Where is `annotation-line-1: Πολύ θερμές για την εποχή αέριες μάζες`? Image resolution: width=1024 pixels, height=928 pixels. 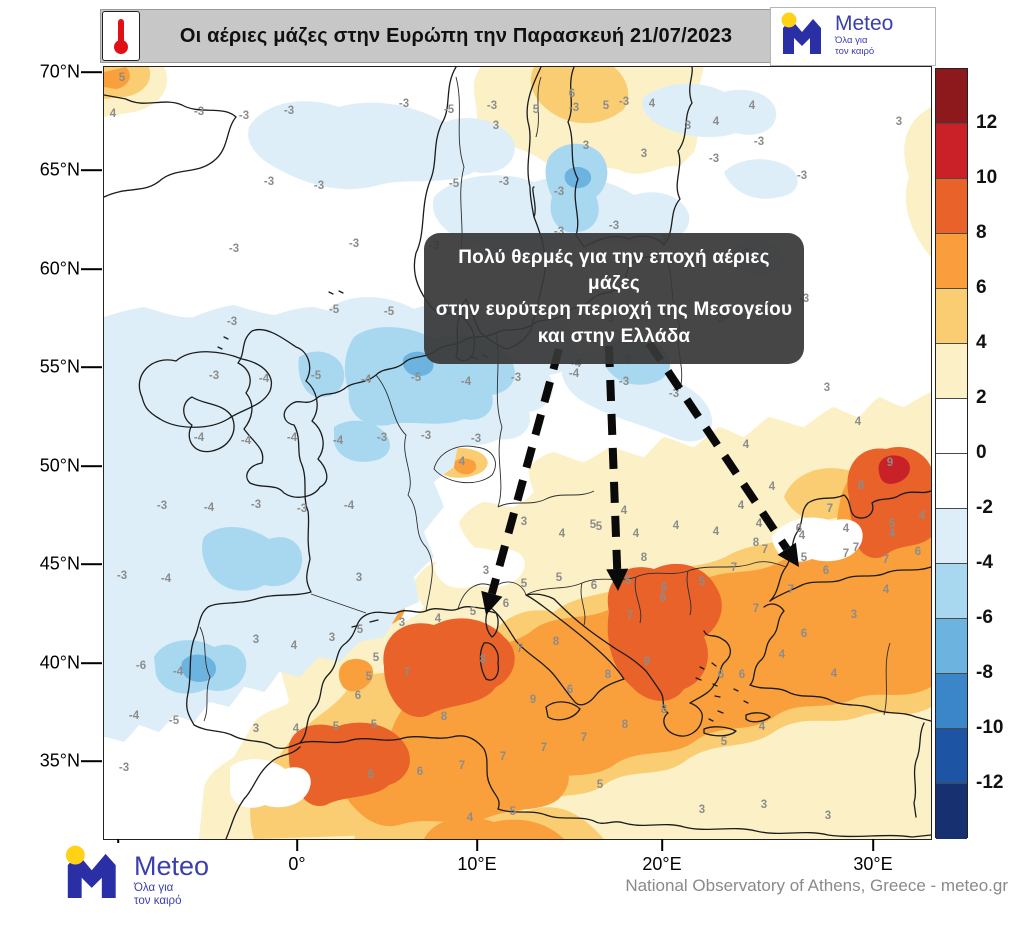 annotation-line-1: Πολύ θερμές για την εποχή αέριες μάζες is located at coordinates (614, 271).